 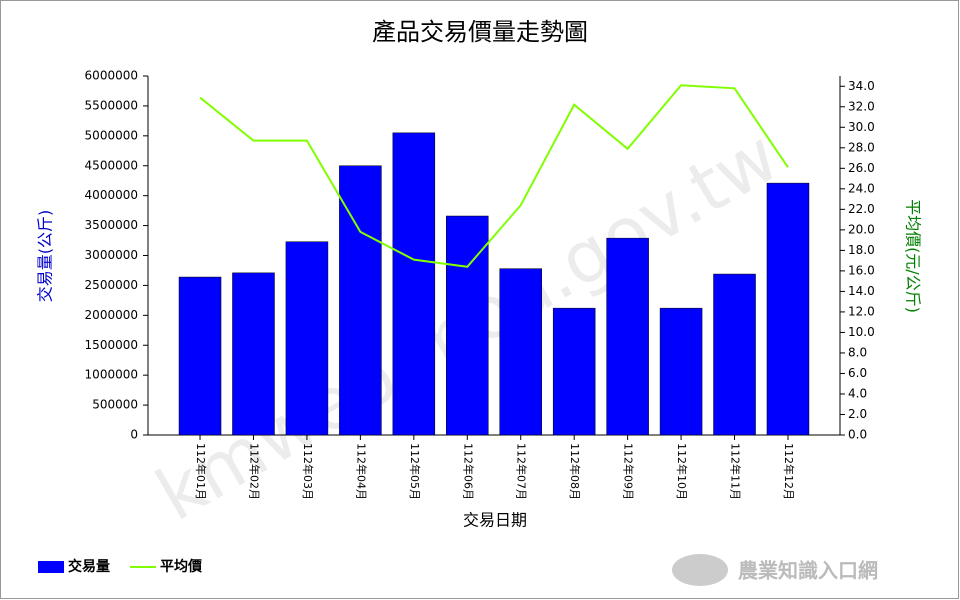 What do you see at coordinates (111, 315) in the screenshot?
I see `y-tick-label: 2000000` at bounding box center [111, 315].